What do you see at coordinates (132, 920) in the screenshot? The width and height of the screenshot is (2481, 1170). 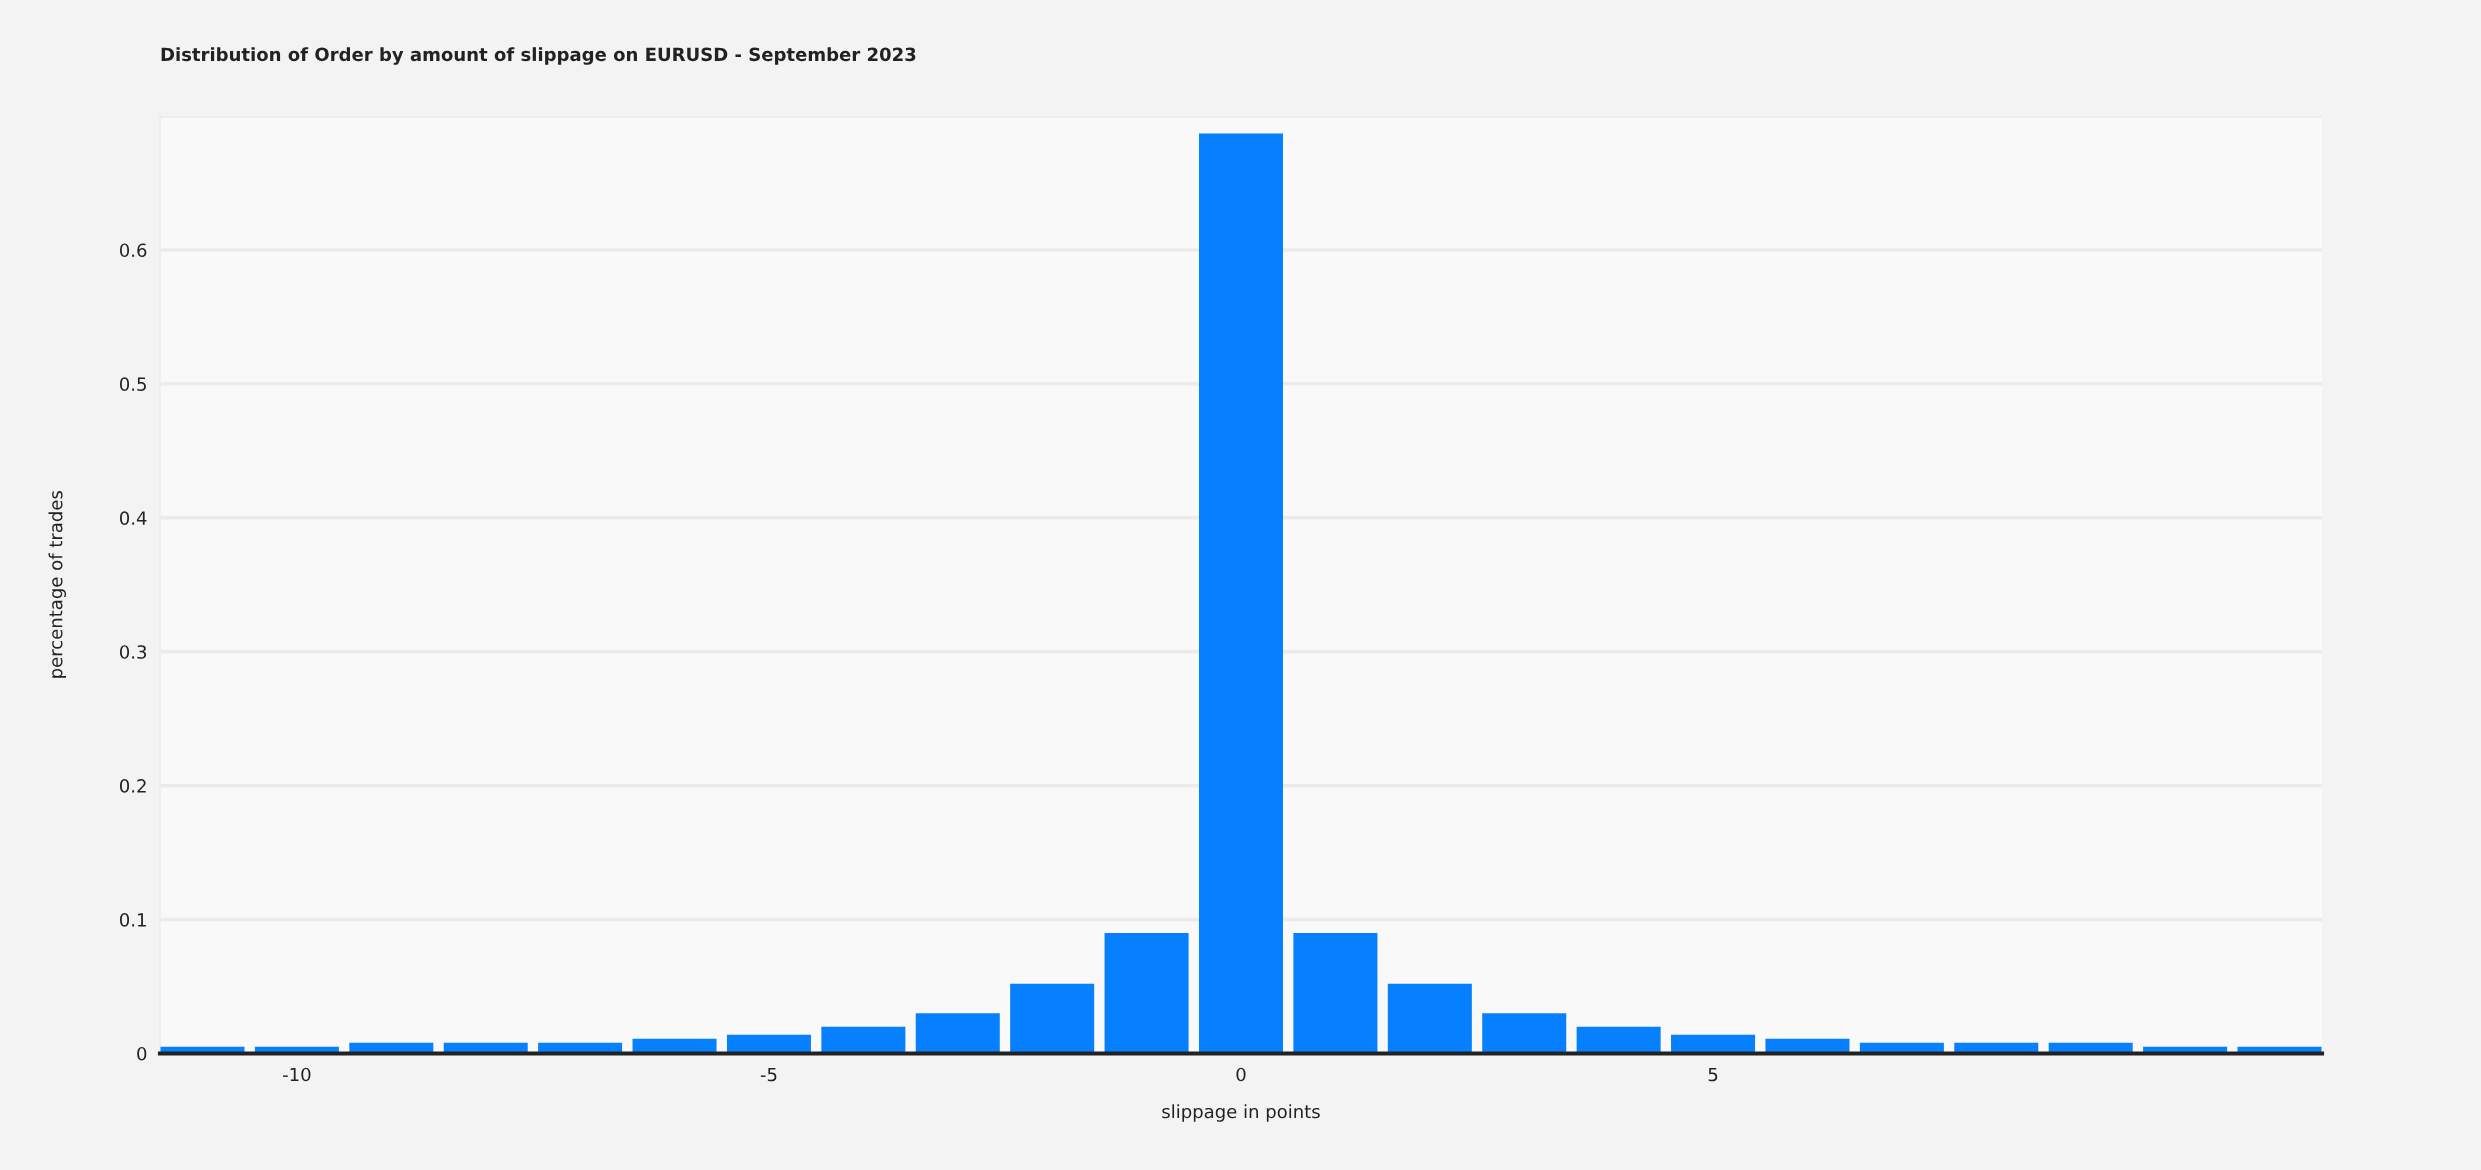 I see `y-tick-label: 0.1` at bounding box center [132, 920].